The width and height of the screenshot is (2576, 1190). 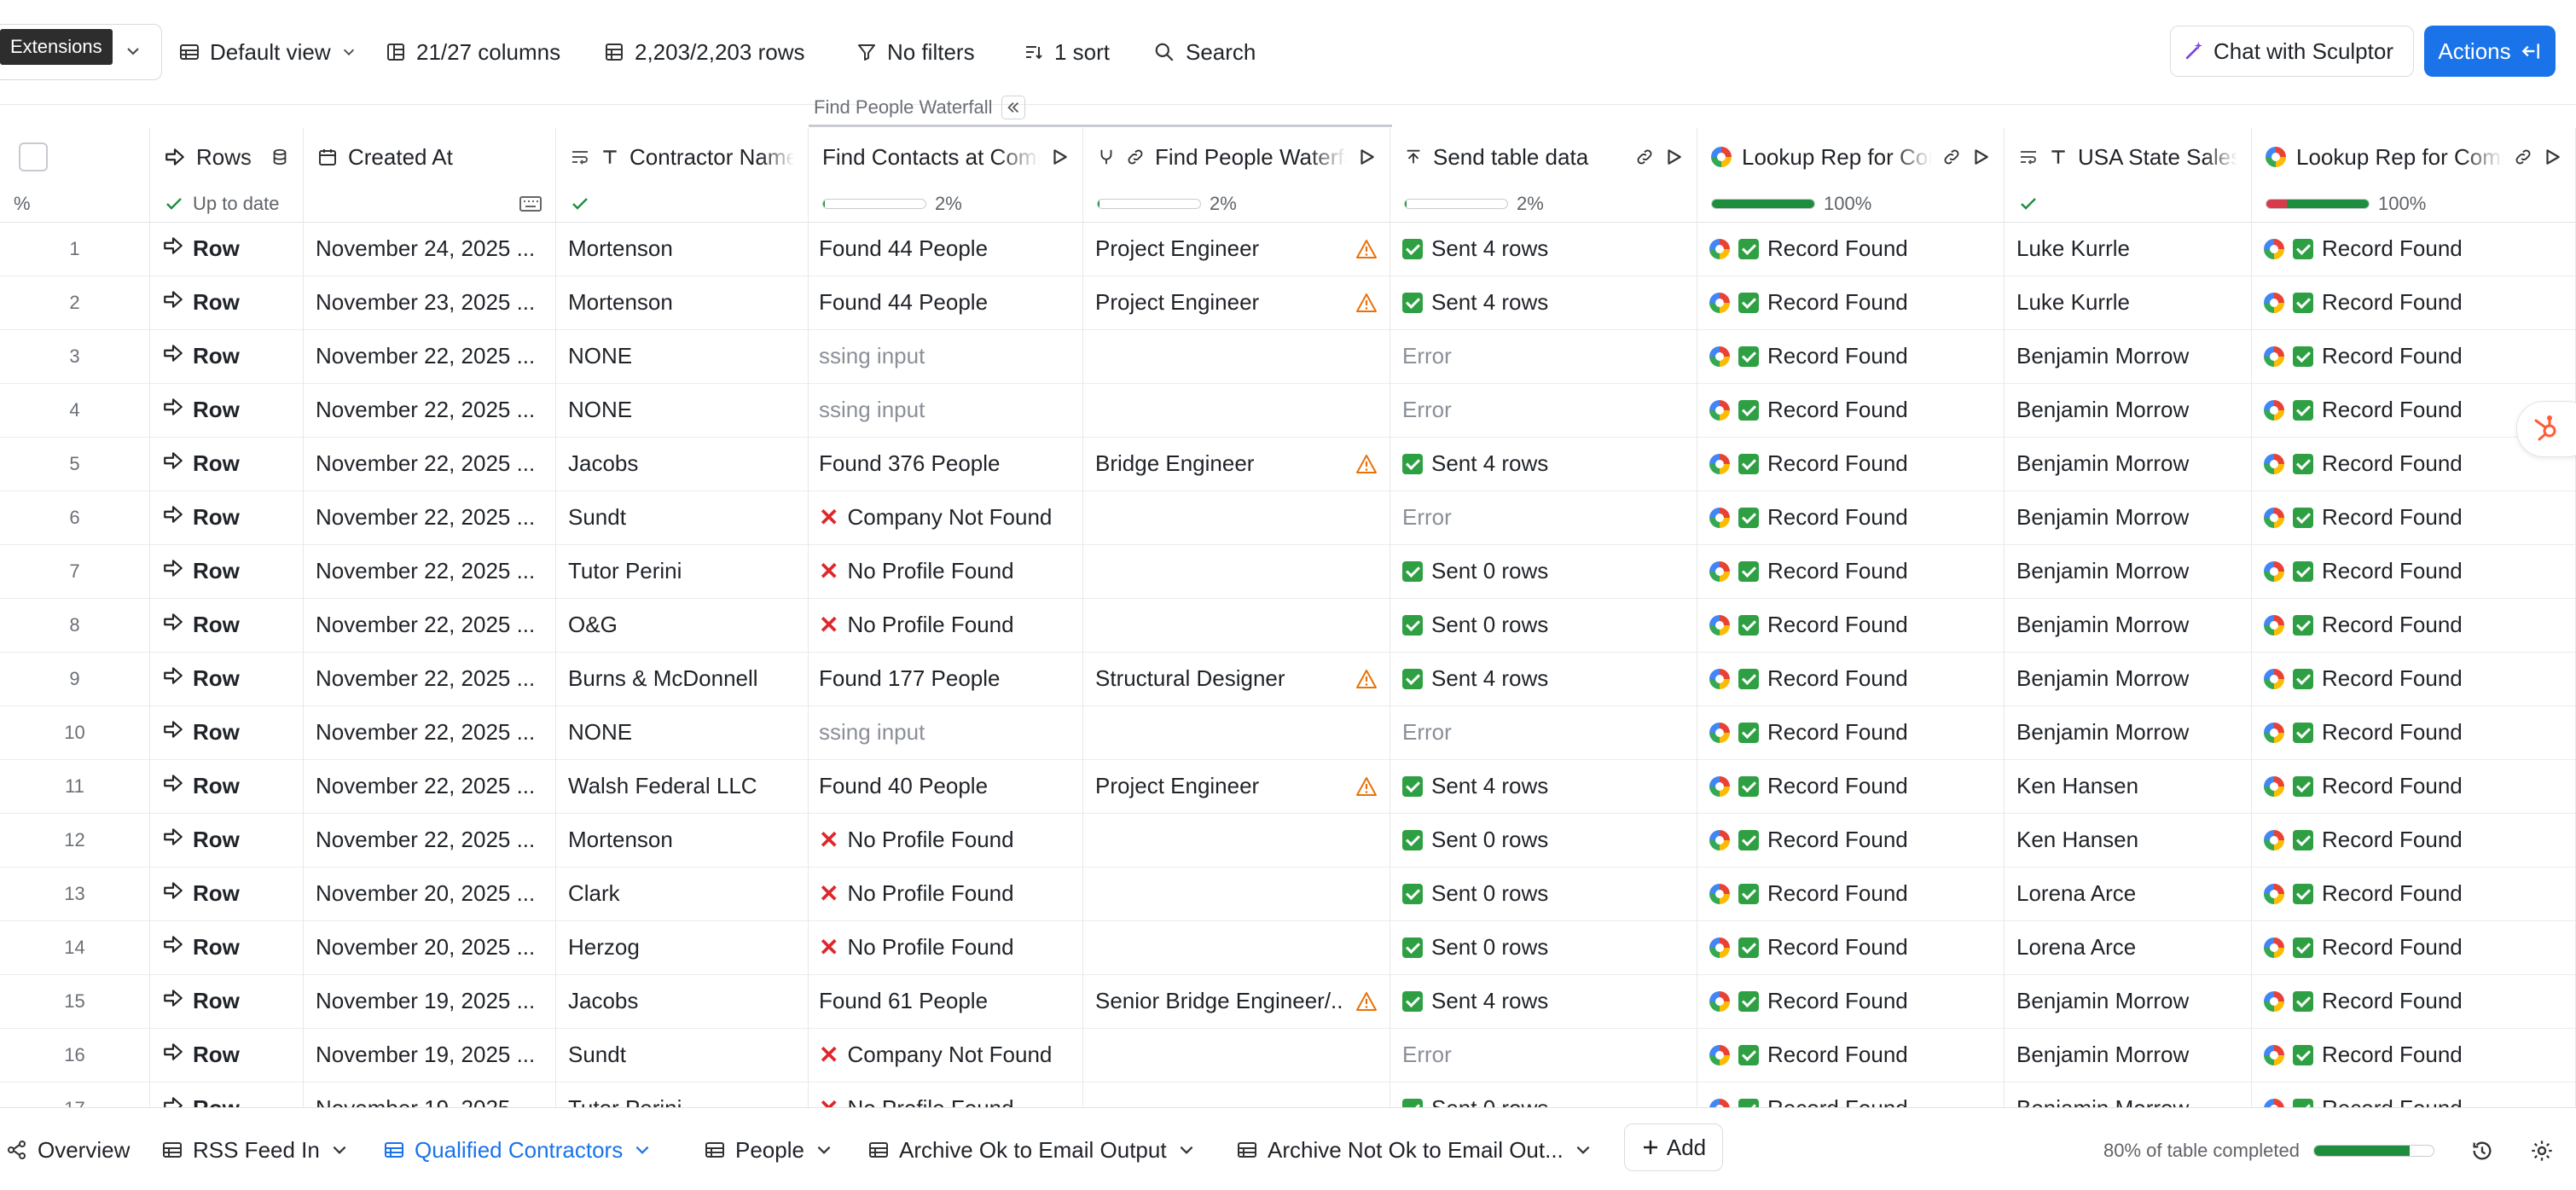 I want to click on row-number-cell: 9, so click(x=75, y=678).